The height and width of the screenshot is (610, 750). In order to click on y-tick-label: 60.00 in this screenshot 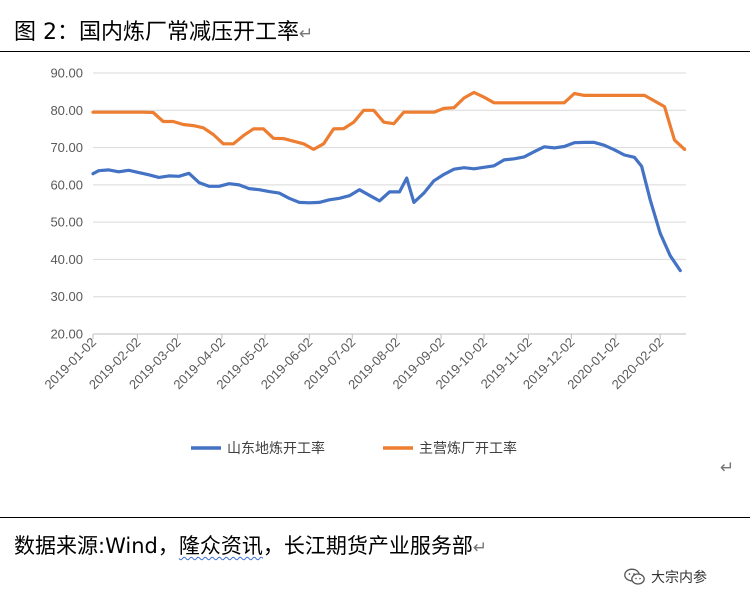, I will do `click(66, 184)`.